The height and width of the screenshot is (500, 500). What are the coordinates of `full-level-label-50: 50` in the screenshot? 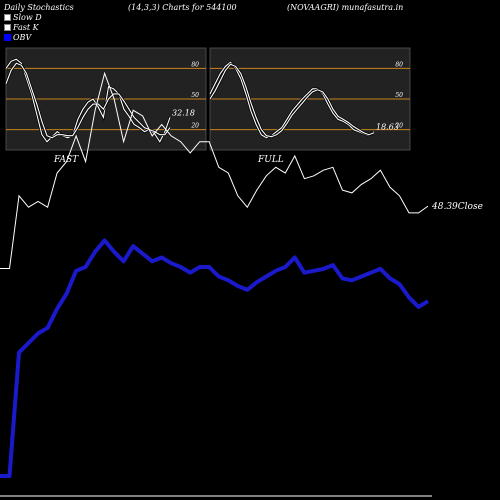 It's located at (399, 95).